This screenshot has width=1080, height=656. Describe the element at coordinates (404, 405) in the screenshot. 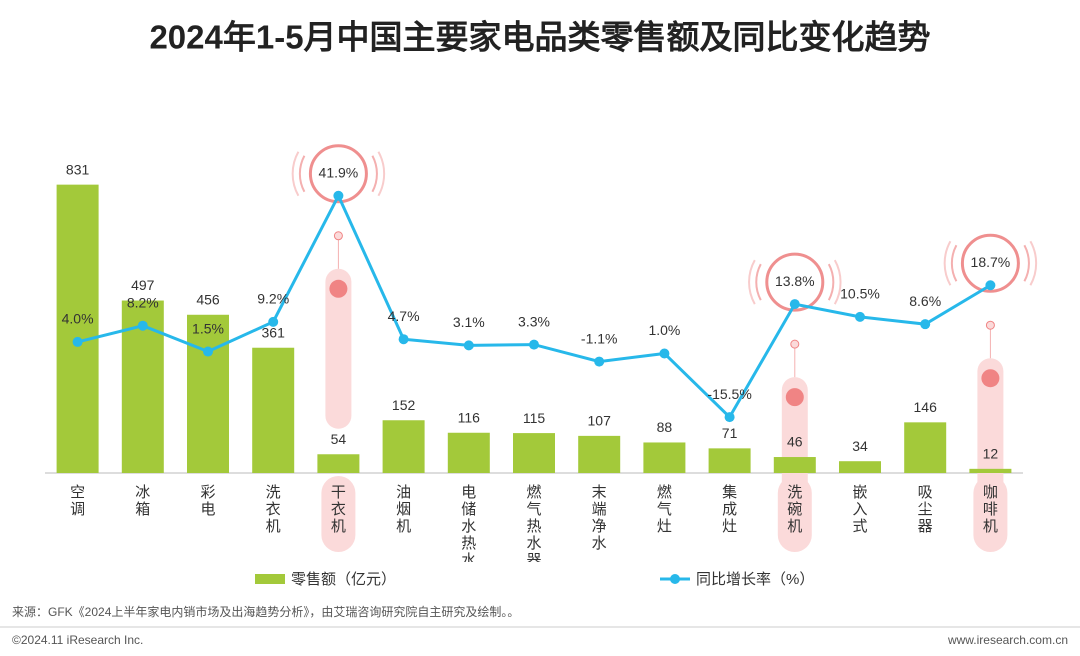

I see `bar-value-label: 152` at that location.